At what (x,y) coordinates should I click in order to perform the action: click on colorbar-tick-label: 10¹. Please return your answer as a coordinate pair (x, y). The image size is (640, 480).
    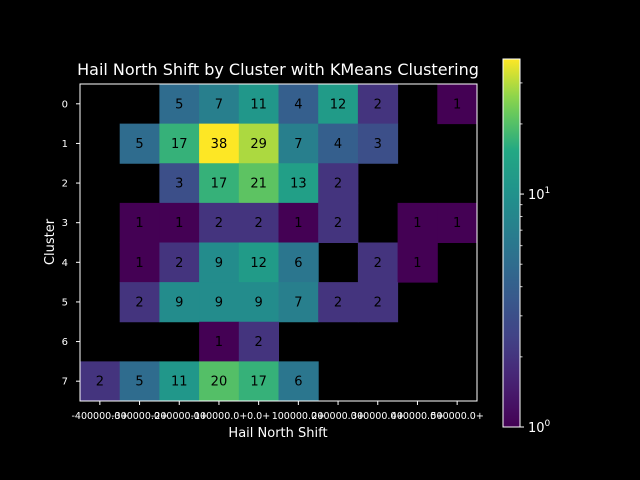
    Looking at the image, I should click on (539, 194).